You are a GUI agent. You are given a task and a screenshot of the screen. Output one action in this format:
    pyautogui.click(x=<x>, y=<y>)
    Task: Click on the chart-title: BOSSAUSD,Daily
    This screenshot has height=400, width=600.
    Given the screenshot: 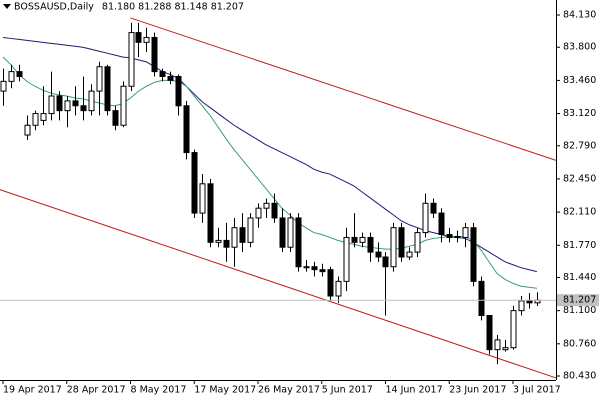 What is the action you would take?
    pyautogui.click(x=54, y=7)
    